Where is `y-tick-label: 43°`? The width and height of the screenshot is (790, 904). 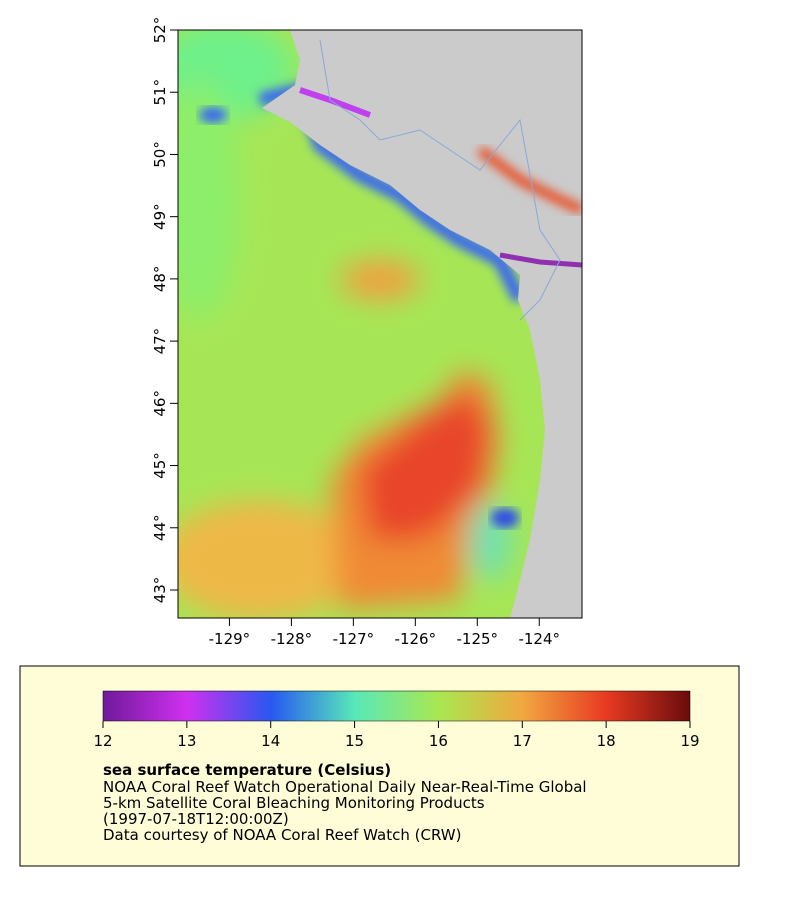
y-tick-label: 43° is located at coordinates (160, 590).